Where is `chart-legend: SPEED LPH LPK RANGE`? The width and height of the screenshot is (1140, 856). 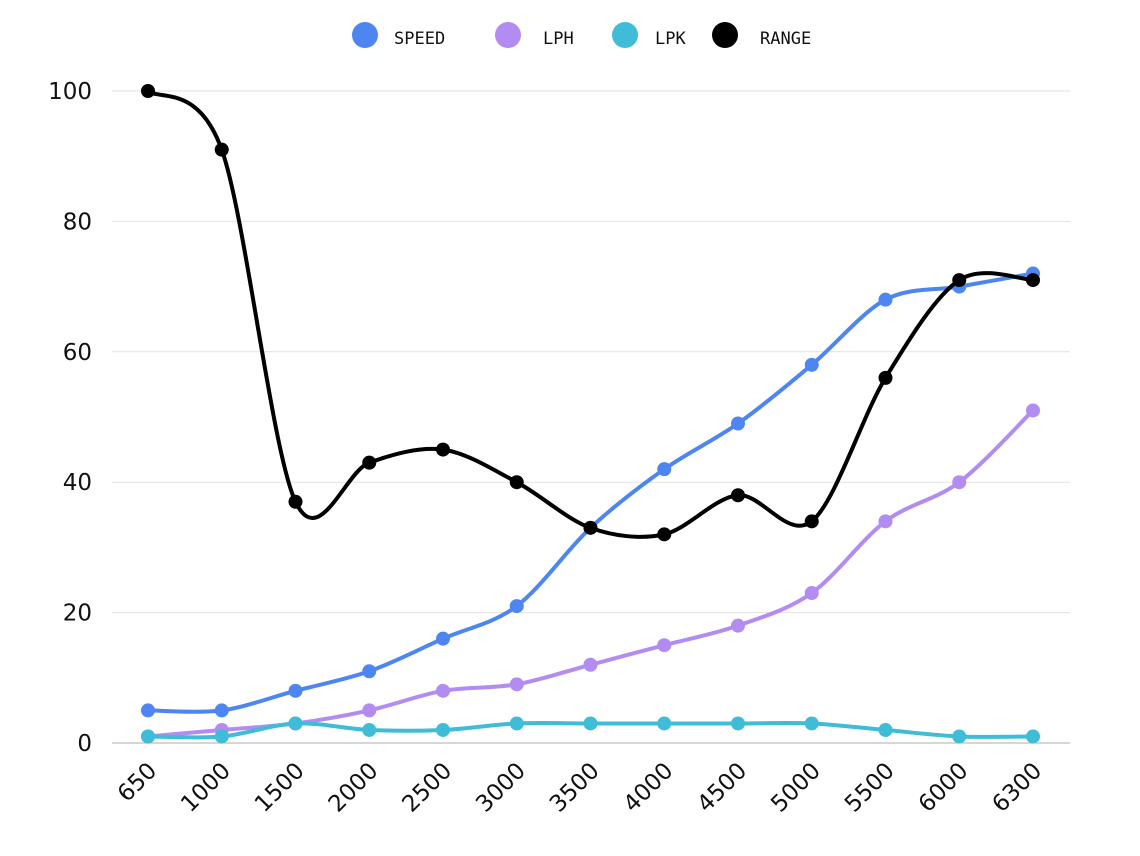 chart-legend: SPEED LPH LPK RANGE is located at coordinates (581, 35).